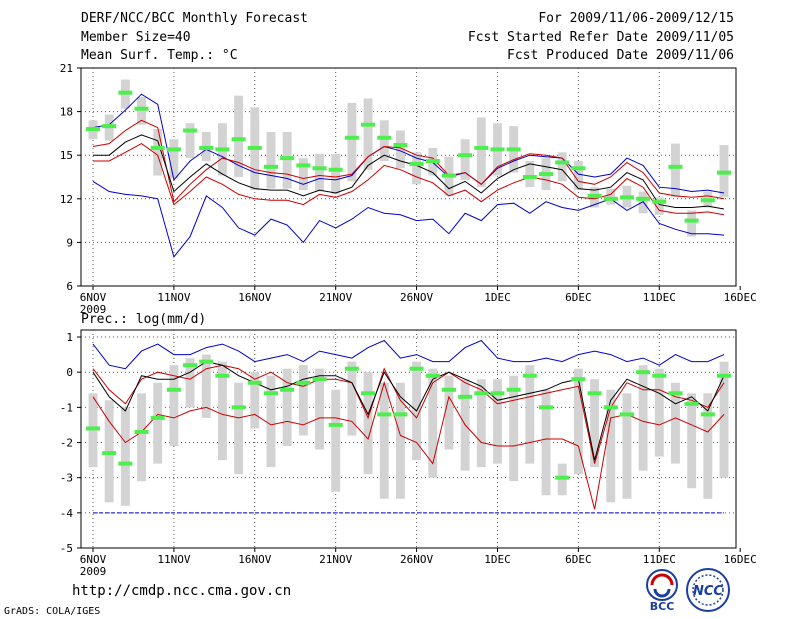 The image size is (800, 619). I want to click on ncc-logo-text: NCC, so click(708, 591).